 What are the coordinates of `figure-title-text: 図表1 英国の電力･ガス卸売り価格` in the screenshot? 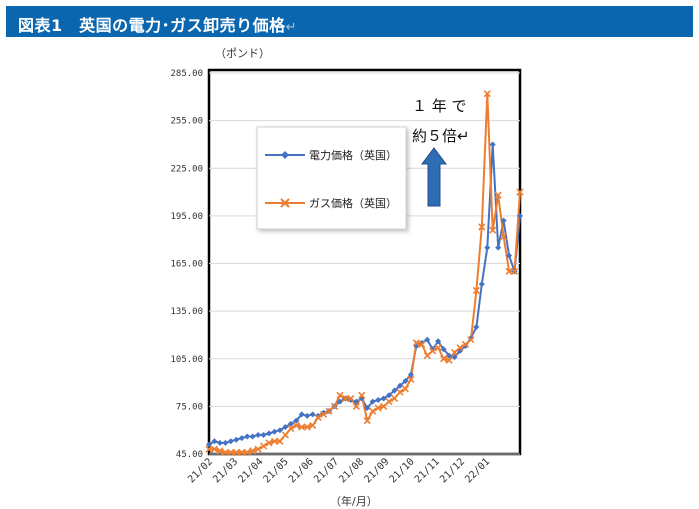 It's located at (152, 25).